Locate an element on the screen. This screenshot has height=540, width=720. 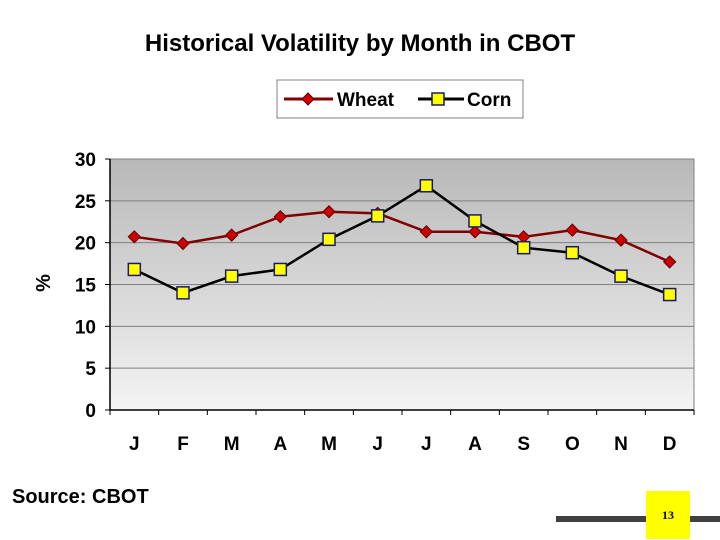
y-tick-label: 20 is located at coordinates (85, 244).